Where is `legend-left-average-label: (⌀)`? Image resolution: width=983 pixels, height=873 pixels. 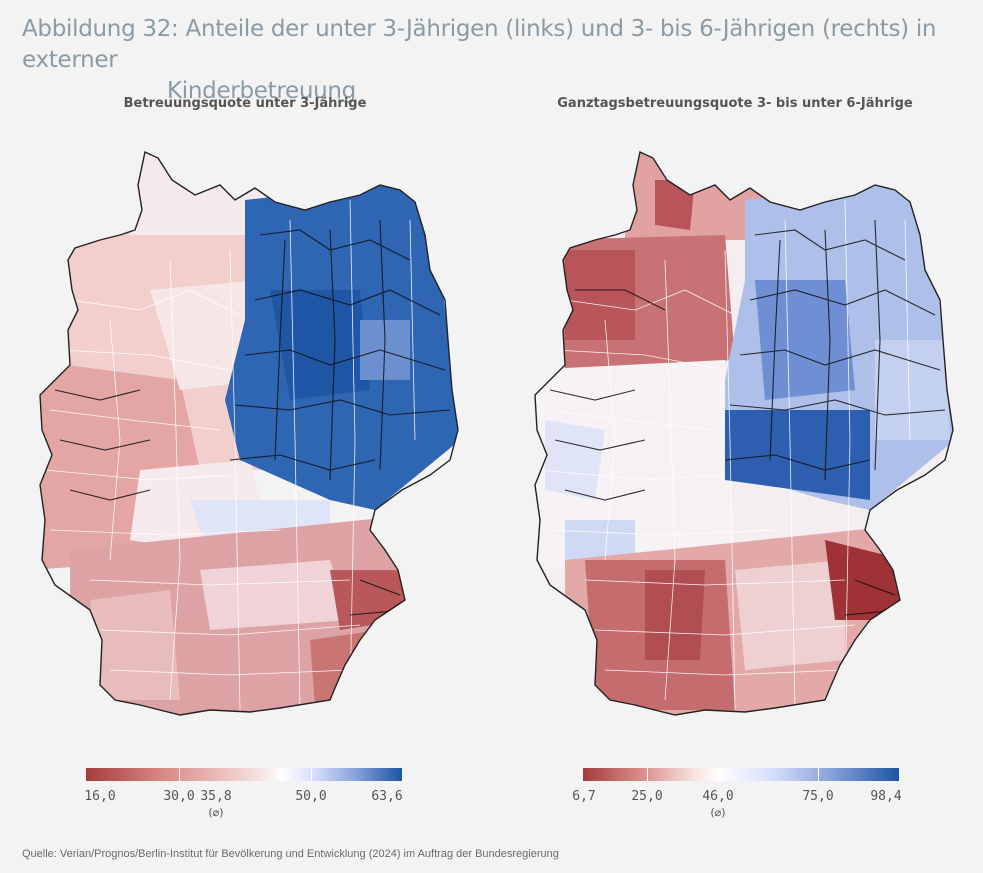 legend-left-average-label: (⌀) is located at coordinates (216, 812).